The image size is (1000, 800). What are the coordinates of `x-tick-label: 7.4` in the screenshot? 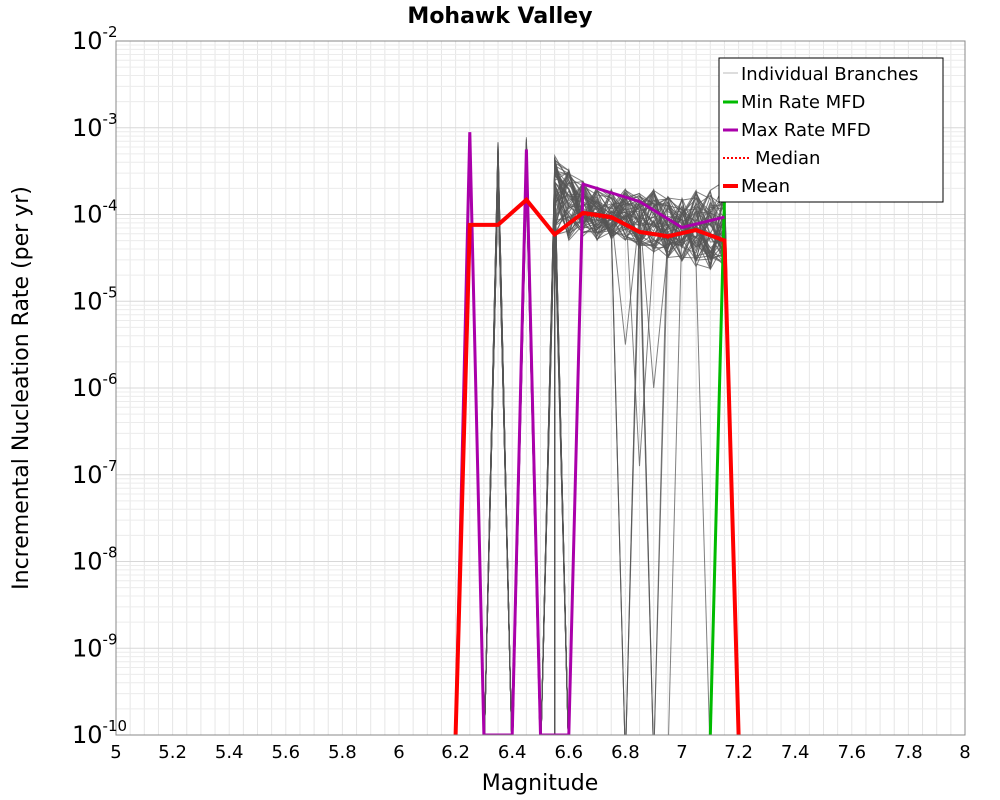 It's located at (795, 752).